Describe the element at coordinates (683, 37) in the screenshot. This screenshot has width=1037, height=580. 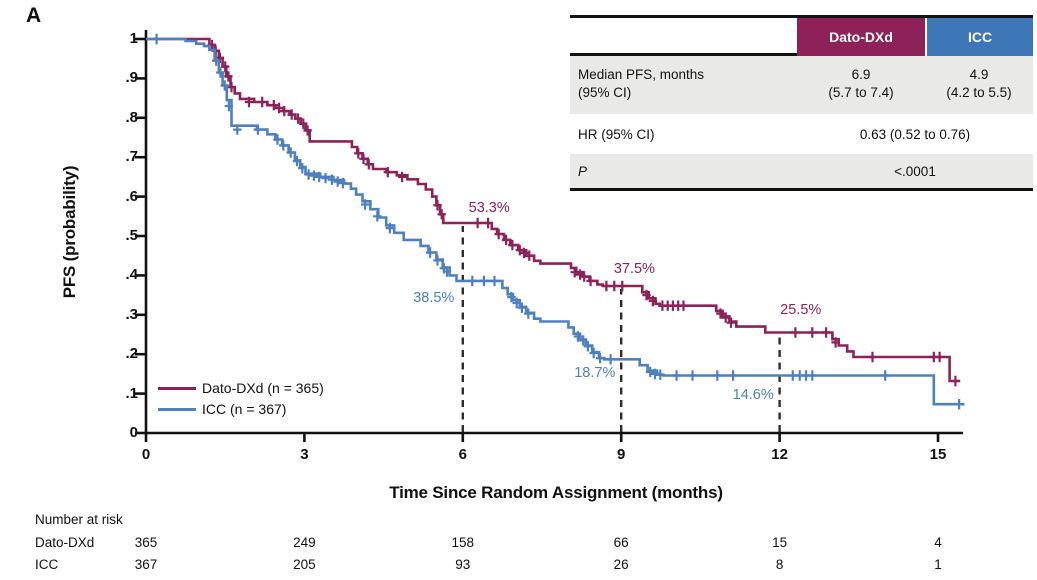
I see `summary-table-header-empty` at that location.